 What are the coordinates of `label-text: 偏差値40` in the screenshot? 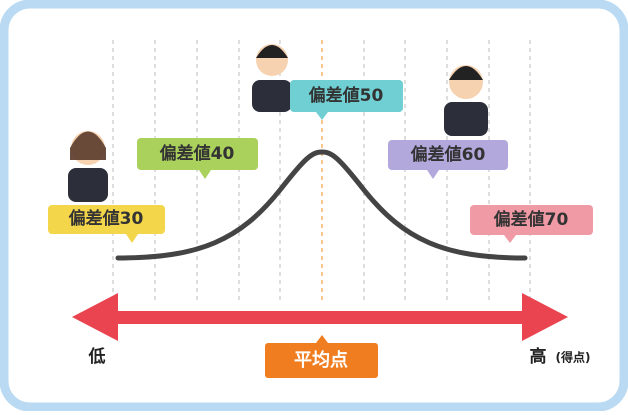 It's located at (197, 153).